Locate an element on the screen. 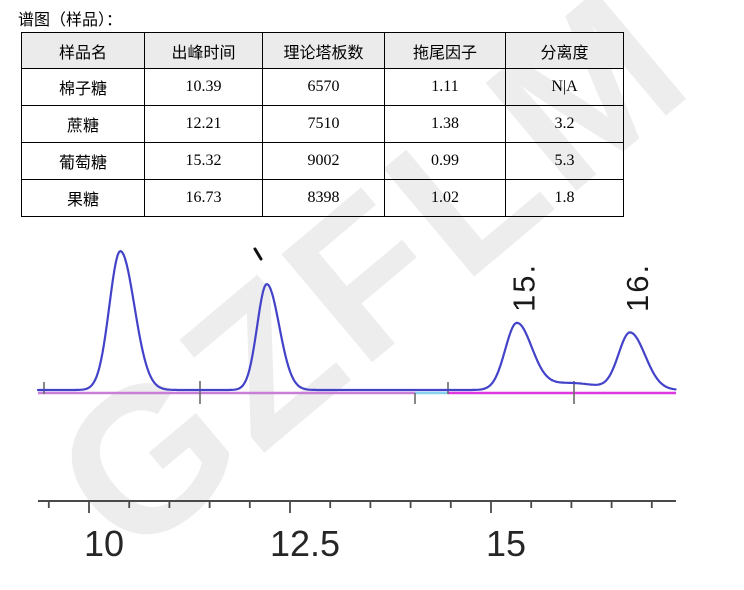  header-cell: 理论塔板数 is located at coordinates (323, 50).